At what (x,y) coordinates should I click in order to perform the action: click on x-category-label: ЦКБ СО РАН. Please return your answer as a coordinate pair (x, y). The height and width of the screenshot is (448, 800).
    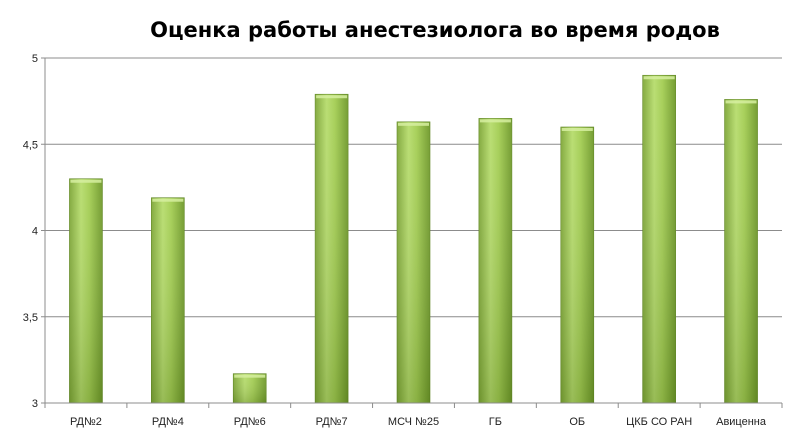
    Looking at the image, I should click on (659, 422).